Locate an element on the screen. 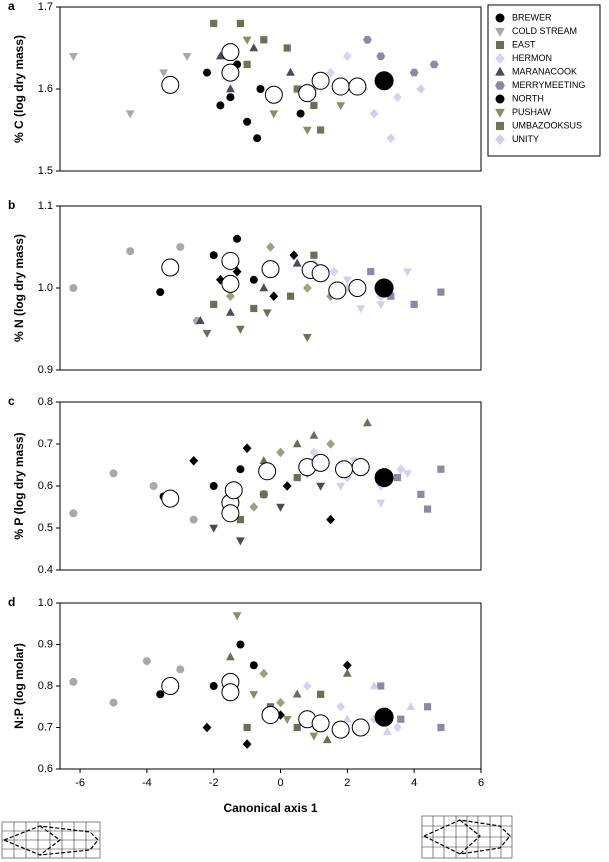 This screenshot has width=609, height=862. y-axis-label: % P (log dry mass) is located at coordinates (19, 485).